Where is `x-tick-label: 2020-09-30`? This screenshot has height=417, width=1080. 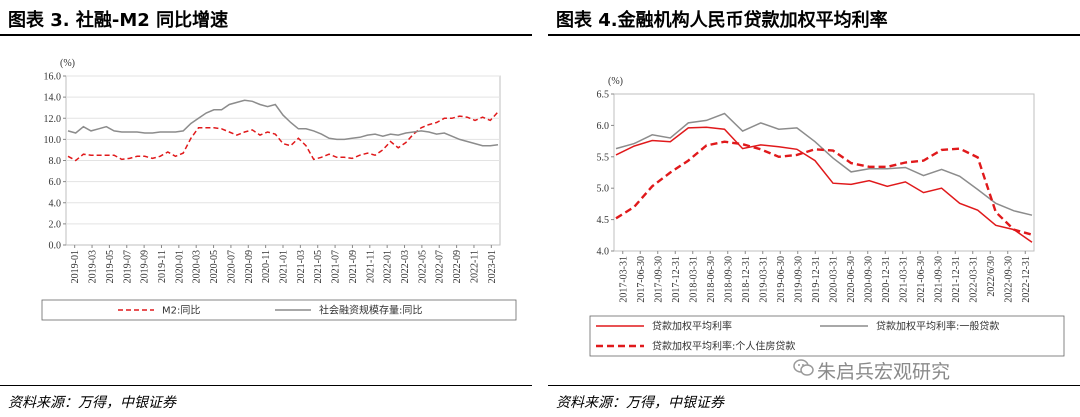
x-tick-label: 2020-09-30 is located at coordinates (868, 279).